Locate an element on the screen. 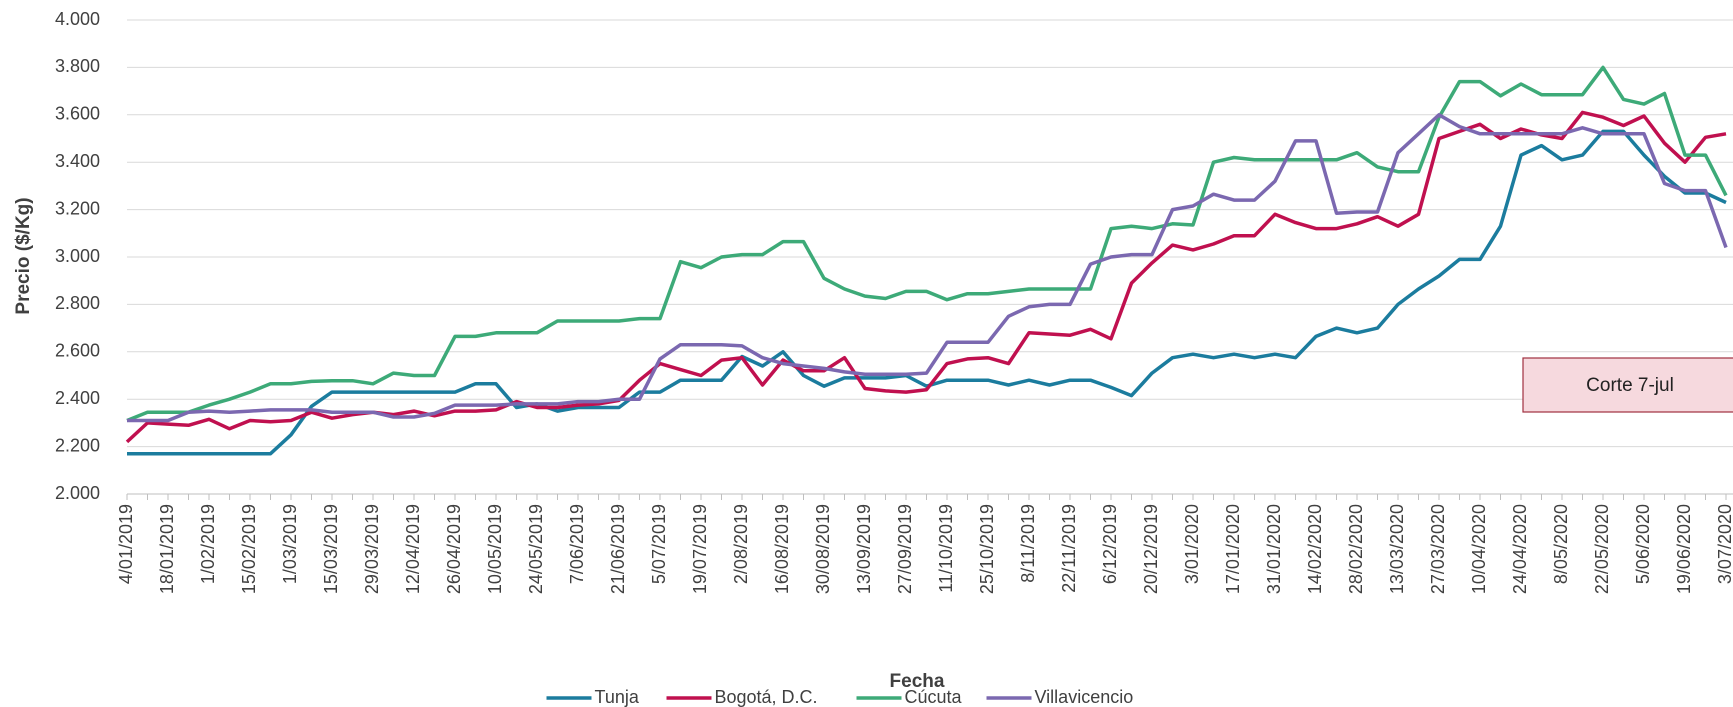 The image size is (1733, 707). x-tick-label: 8/11/2019 is located at coordinates (1028, 543).